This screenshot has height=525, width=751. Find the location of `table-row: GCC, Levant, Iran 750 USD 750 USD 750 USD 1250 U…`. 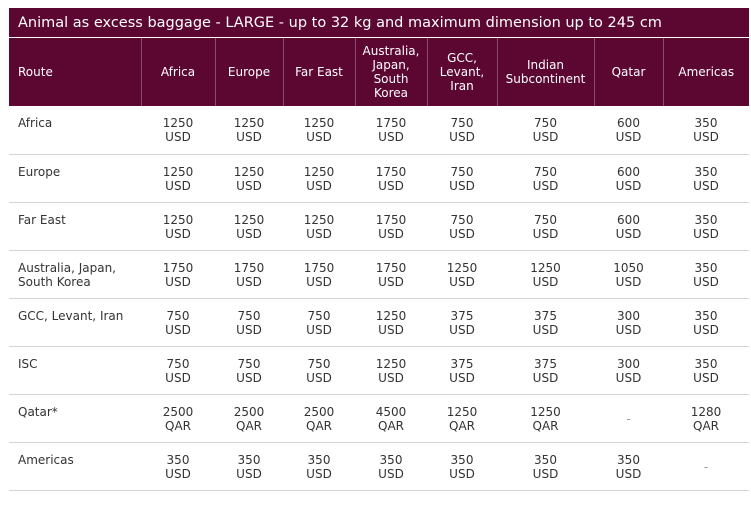

table-row: GCC, Levant, Iran 750 USD 750 USD 750 USD 1250 U… is located at coordinates (379, 322).